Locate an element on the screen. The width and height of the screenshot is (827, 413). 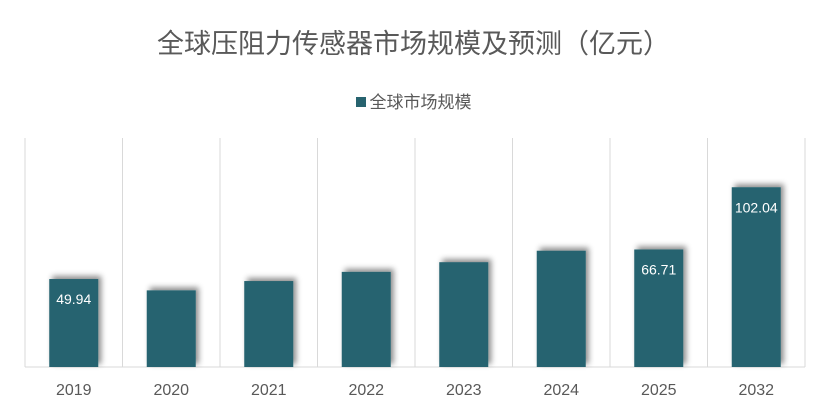
data-label-2032: 102.04 is located at coordinates (756, 207).